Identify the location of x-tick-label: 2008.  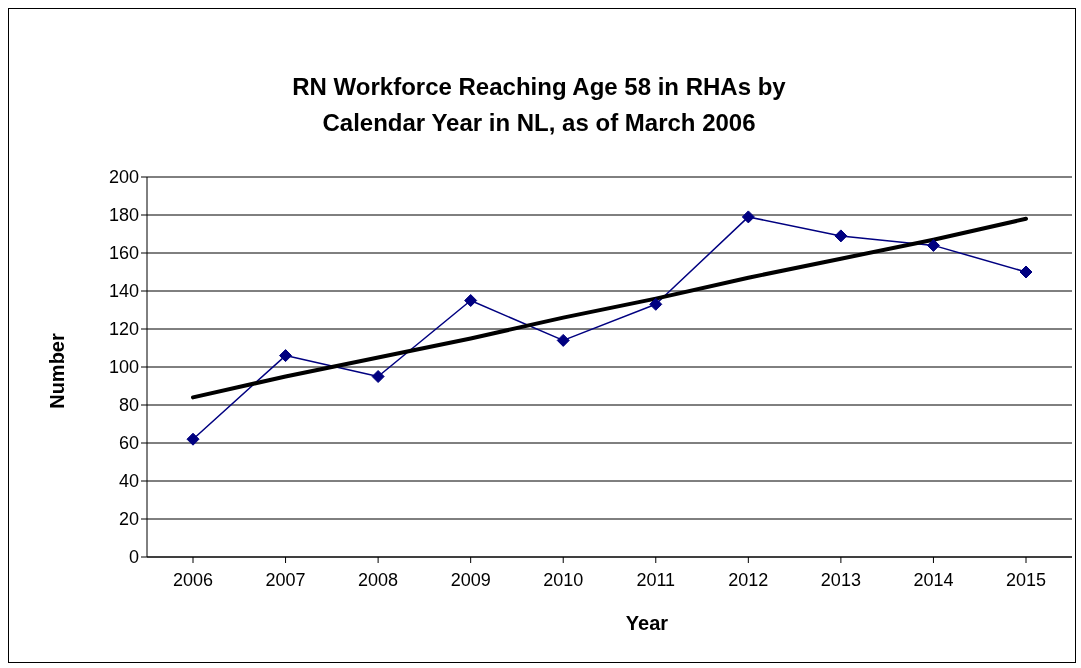
(378, 579).